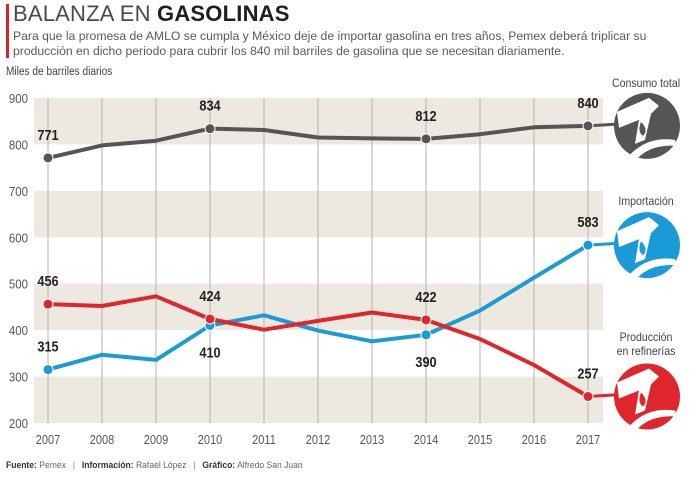 Image resolution: width=696 pixels, height=477 pixels. I want to click on source-label: Fuente:, so click(21, 465).